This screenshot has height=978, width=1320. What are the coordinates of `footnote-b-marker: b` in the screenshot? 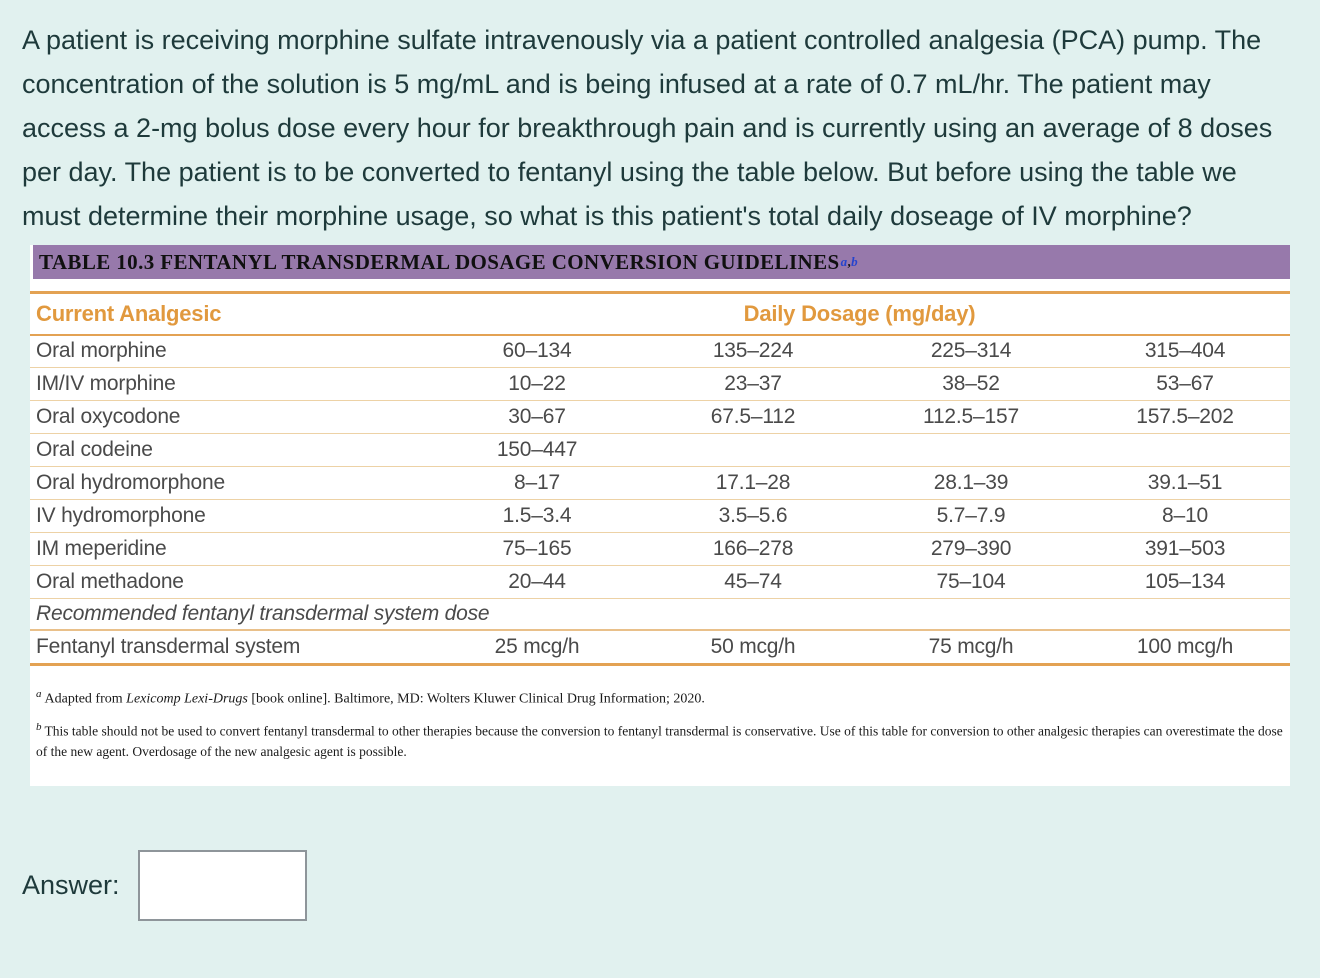 It's located at (39, 726).